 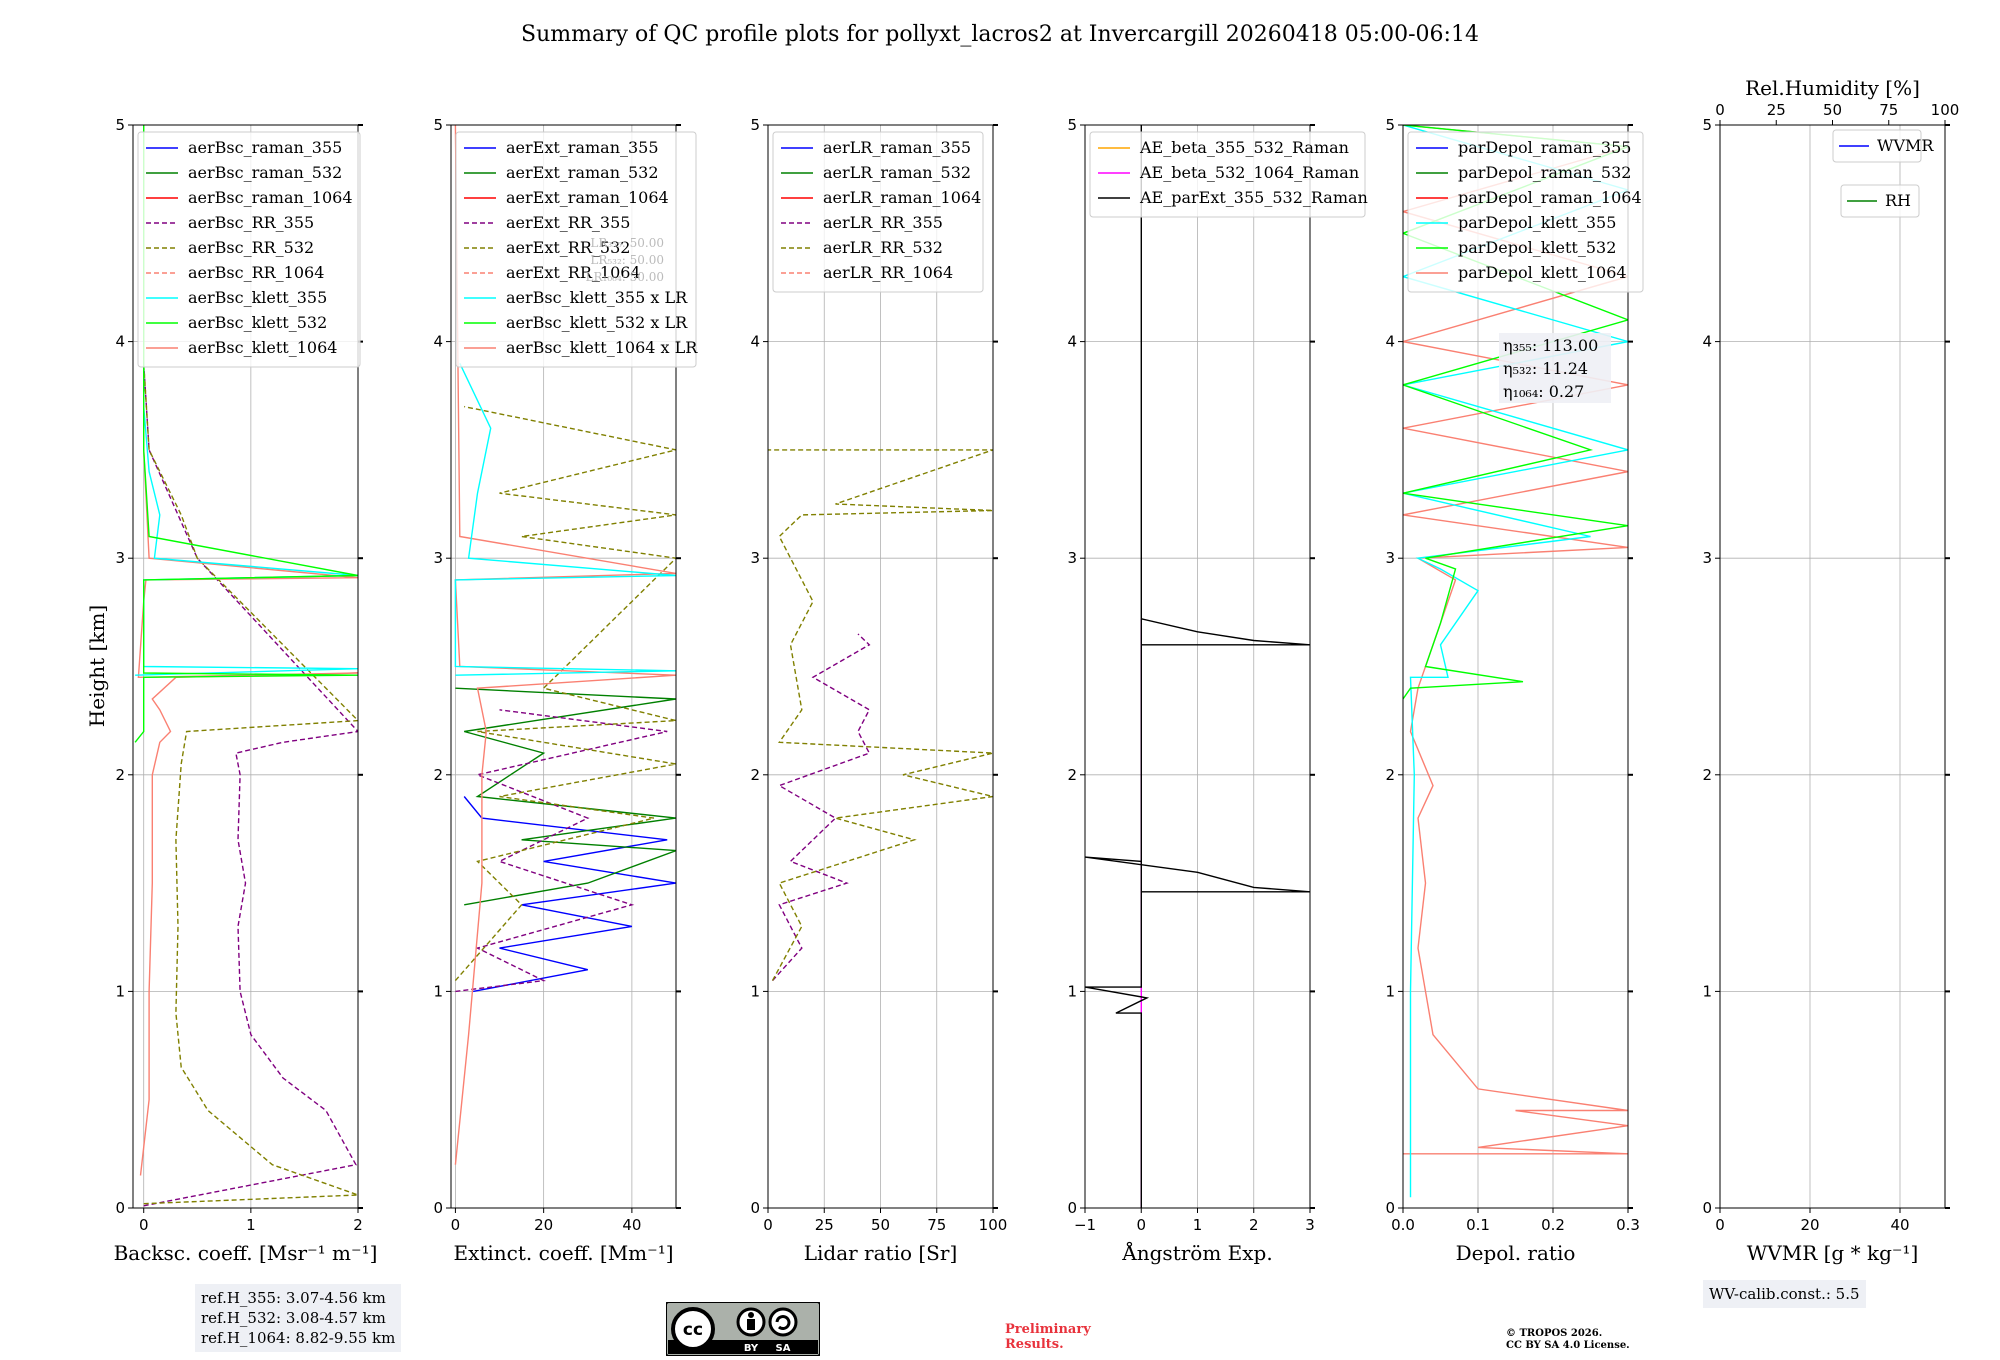 What do you see at coordinates (936, 1225) in the screenshot?
I see `xtick-label: 75` at bounding box center [936, 1225].